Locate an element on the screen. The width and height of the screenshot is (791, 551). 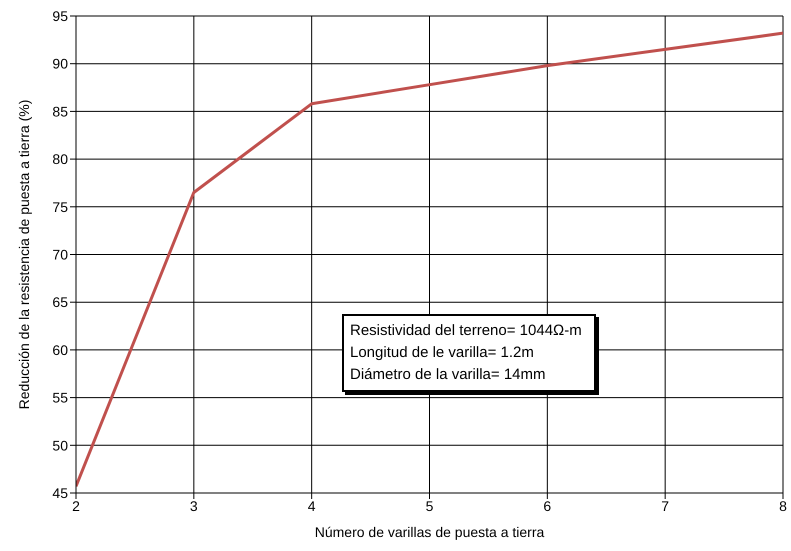
x-tick-label: 3 is located at coordinates (194, 506).